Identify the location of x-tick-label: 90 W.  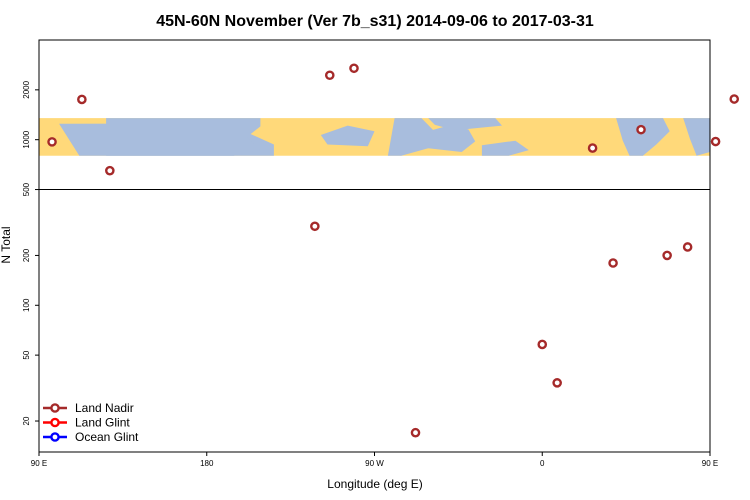
(374, 463).